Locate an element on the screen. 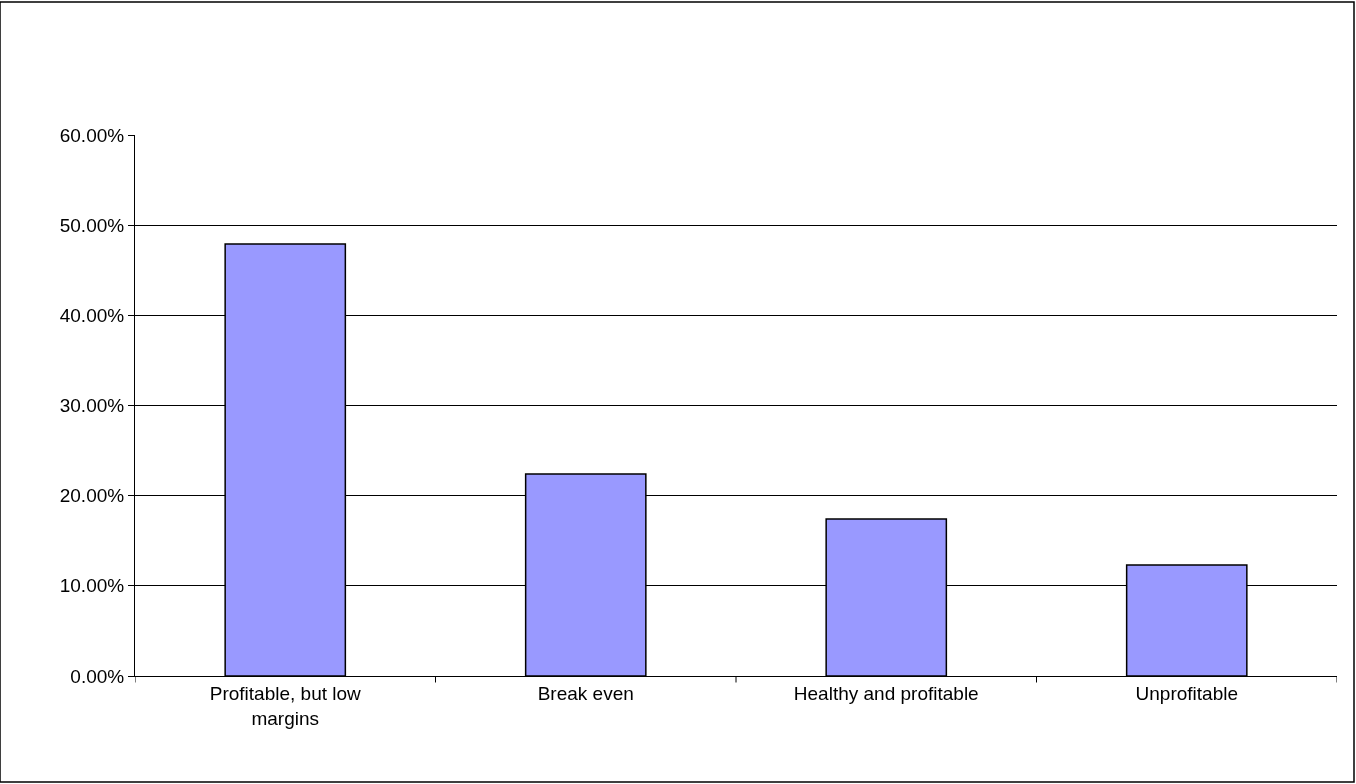 This screenshot has height=784, width=1356. x-tick-label: Unprofitable is located at coordinates (1186, 693).